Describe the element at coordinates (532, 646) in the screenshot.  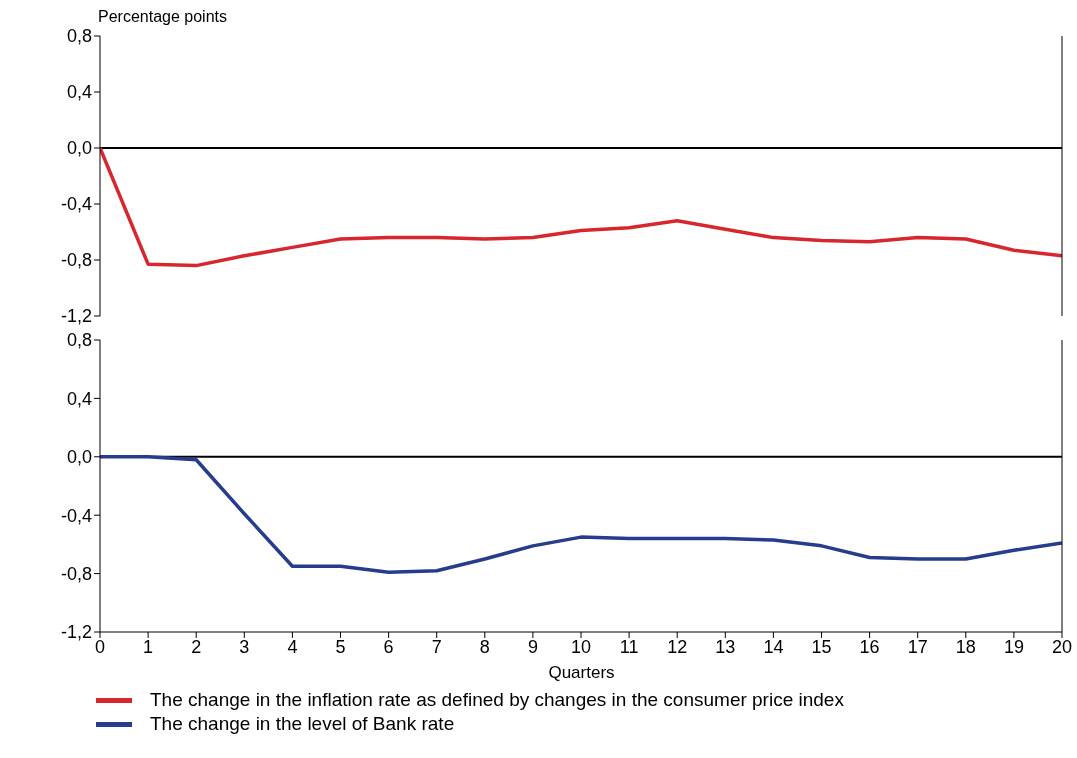
I see `x-tick-label: 9` at that location.